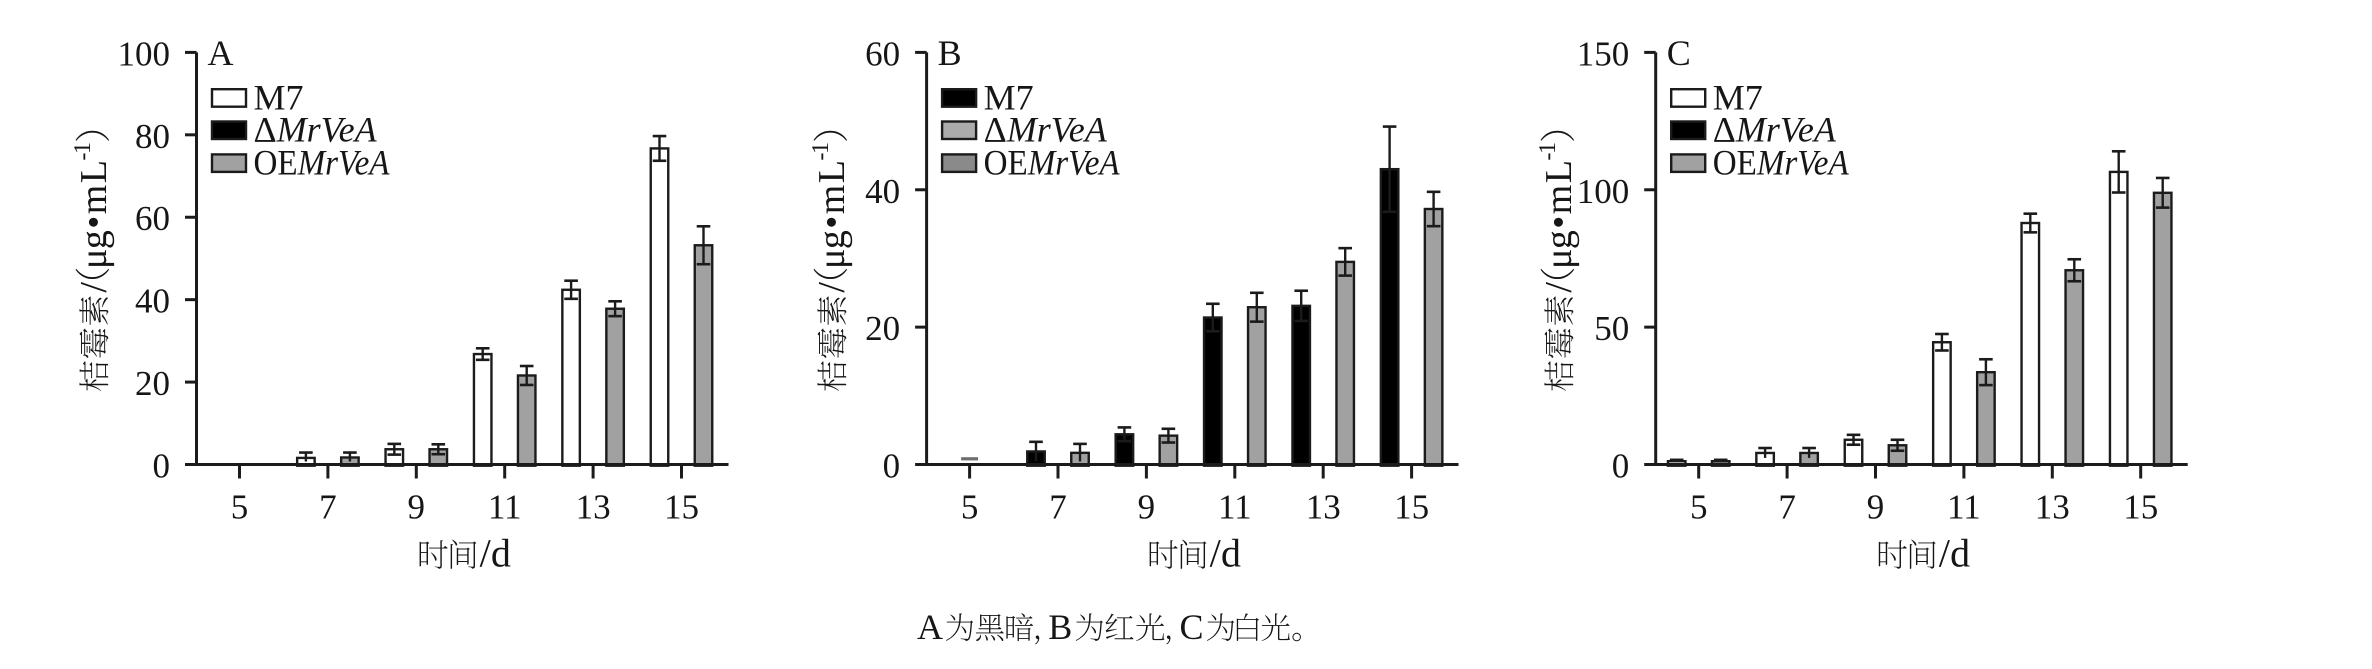  Describe the element at coordinates (1611, 328) in the screenshot. I see `svg-text: 50` at that location.